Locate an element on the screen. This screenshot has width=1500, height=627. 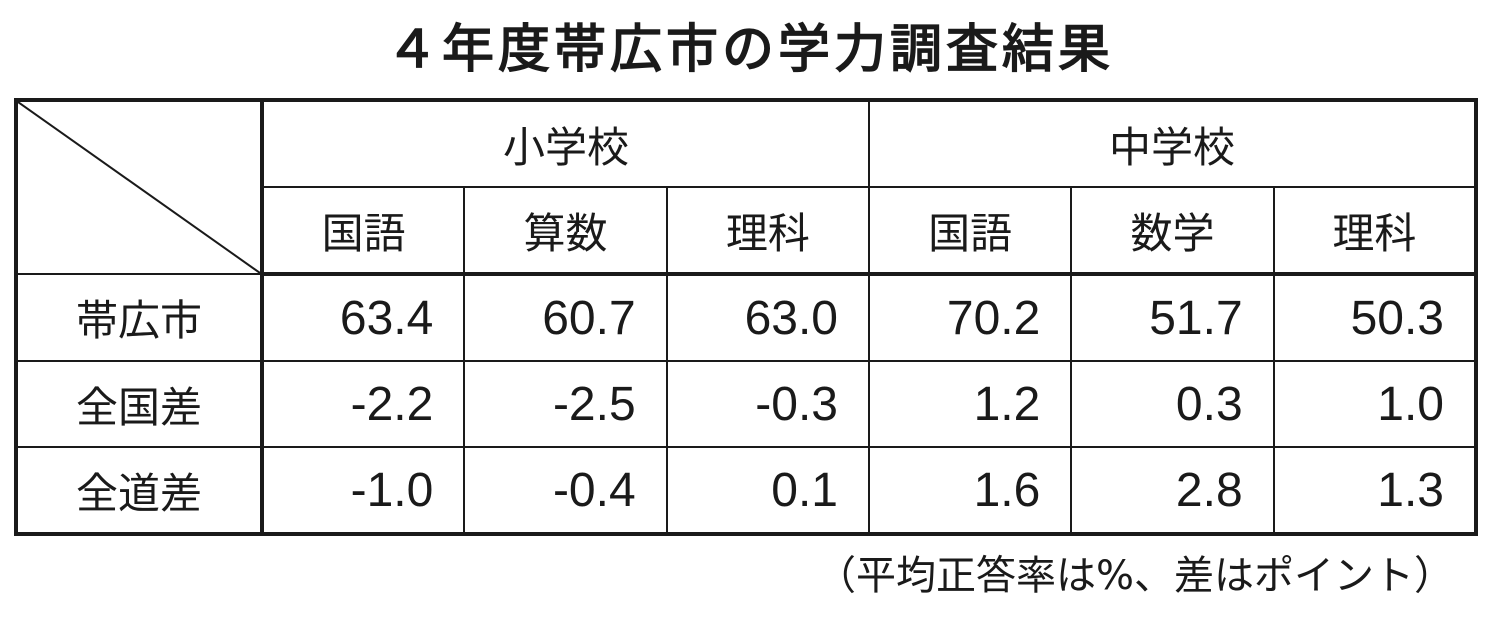
subject-header: 数学 is located at coordinates (1172, 231).